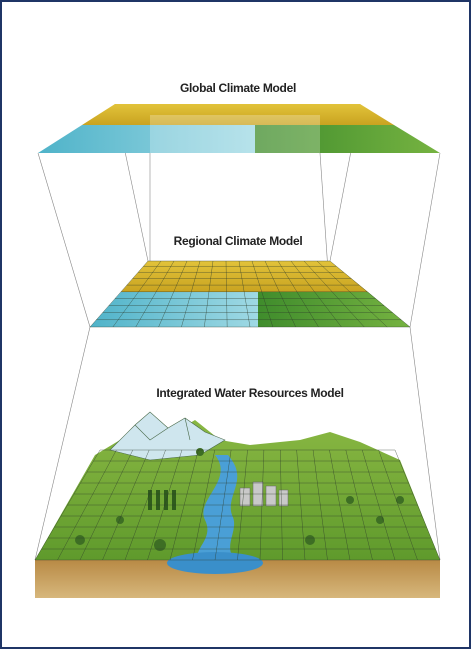 This screenshot has width=471, height=649. I want to click on regional-plane, so click(250, 294).